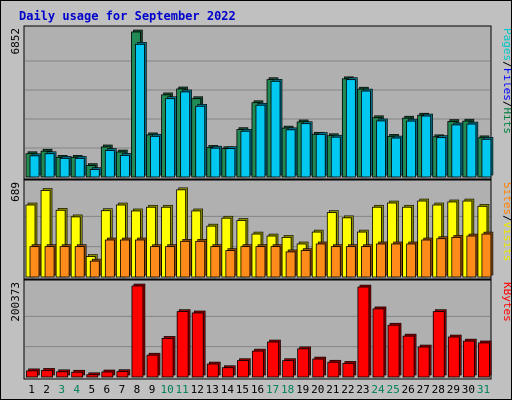 This screenshot has width=512, height=400. Describe the element at coordinates (408, 389) in the screenshot. I see `x-tick-label-26: 26` at that location.